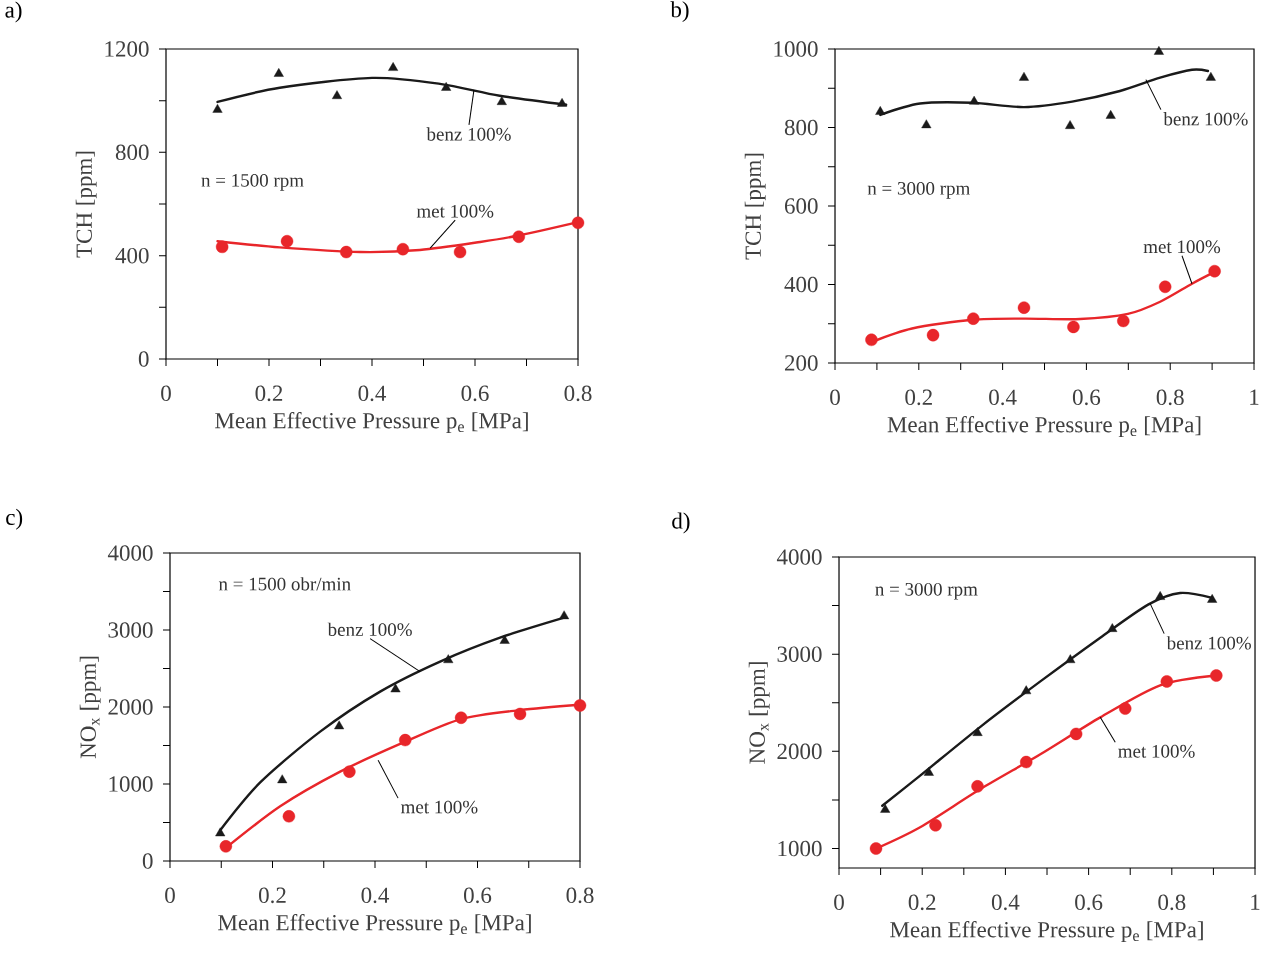 This screenshot has height=974, width=1279. What do you see at coordinates (127, 49) in the screenshot?
I see `y-tick-label: 1200` at bounding box center [127, 49].